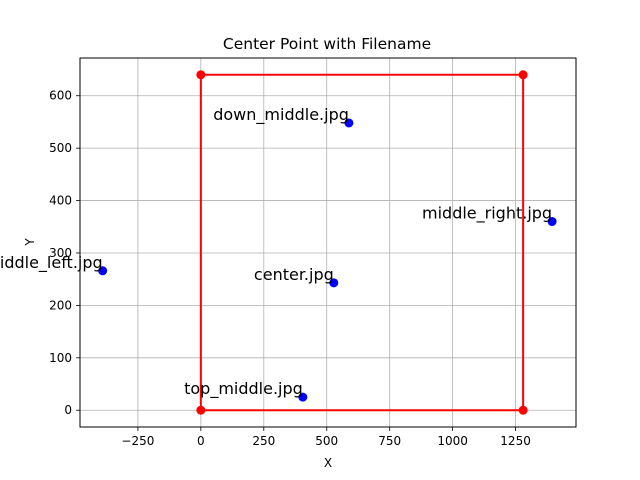 This screenshot has height=480, width=640. I want to click on point-label: middle_left.jpg, so click(51, 263).